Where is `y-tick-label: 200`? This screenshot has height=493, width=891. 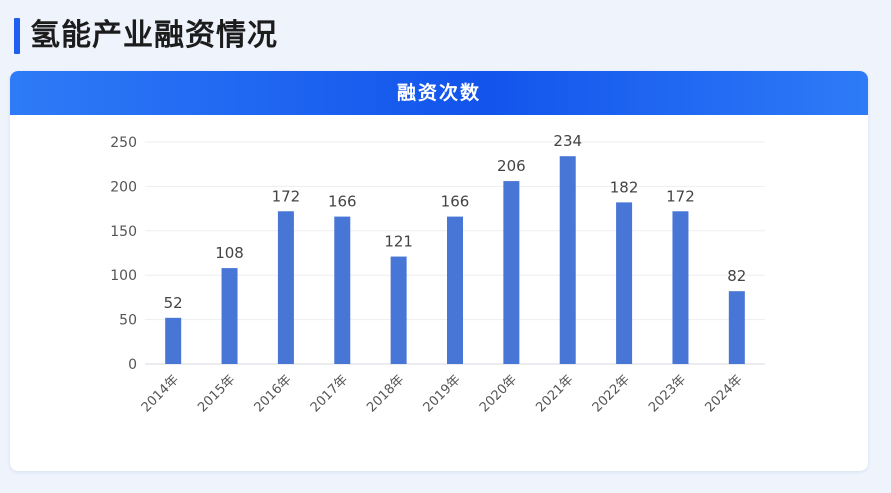
y-tick-label: 200 is located at coordinates (123, 187).